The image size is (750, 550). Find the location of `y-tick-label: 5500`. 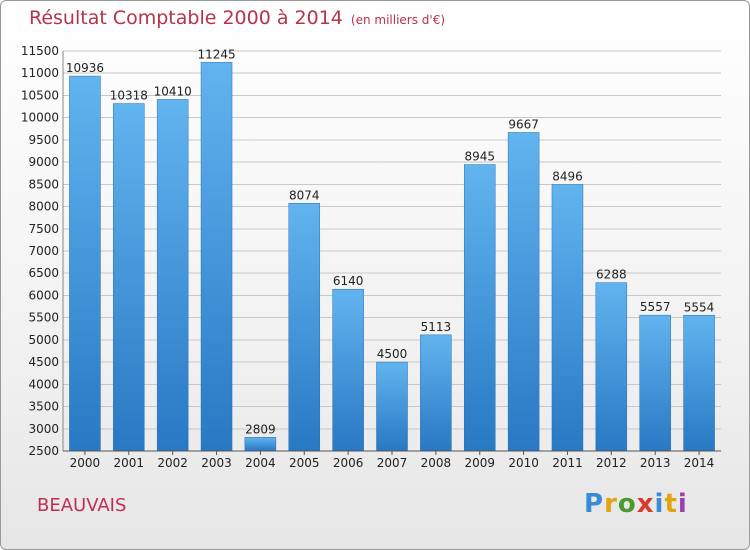

y-tick-label: 5500 is located at coordinates (43, 318).